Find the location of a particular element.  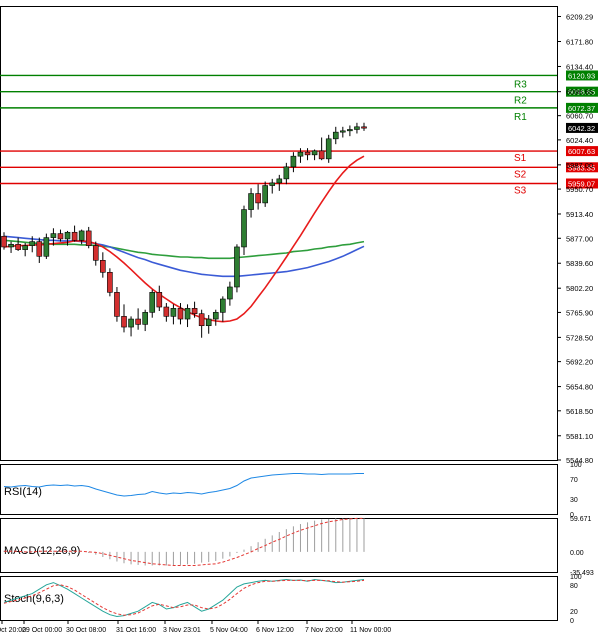

price-tick-label: 5950.70 is located at coordinates (579, 189).